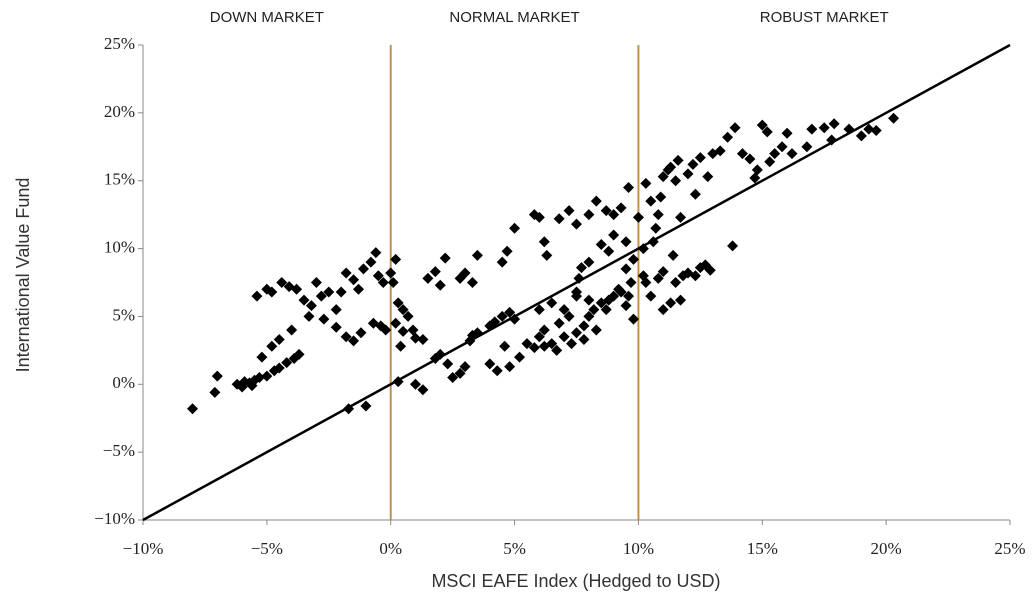  Describe the element at coordinates (114, 518) in the screenshot. I see `y-tick-label: −10%` at that location.